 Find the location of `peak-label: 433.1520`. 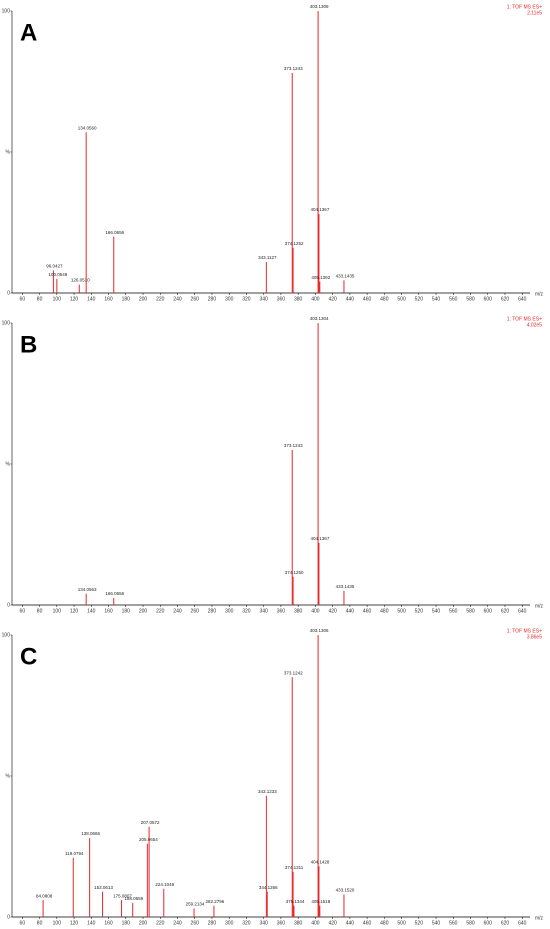

peak-label: 433.1520 is located at coordinates (345, 890).